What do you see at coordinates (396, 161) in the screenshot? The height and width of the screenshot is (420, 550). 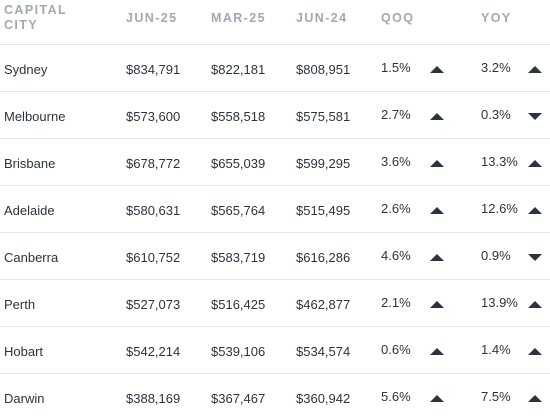 I see `qoq-cell: 3.6%` at bounding box center [396, 161].